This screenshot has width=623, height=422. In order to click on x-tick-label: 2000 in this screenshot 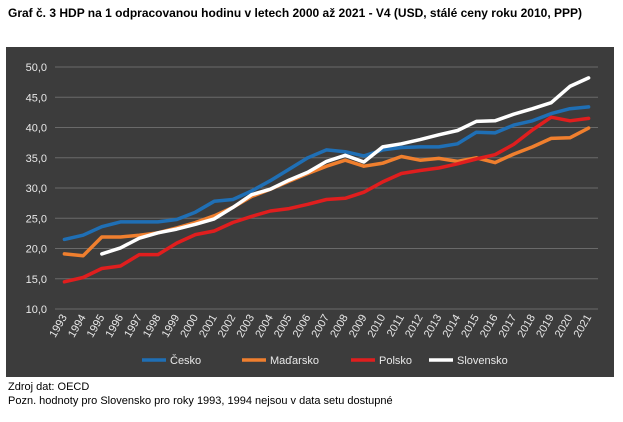, I will do `click(189, 326)`.